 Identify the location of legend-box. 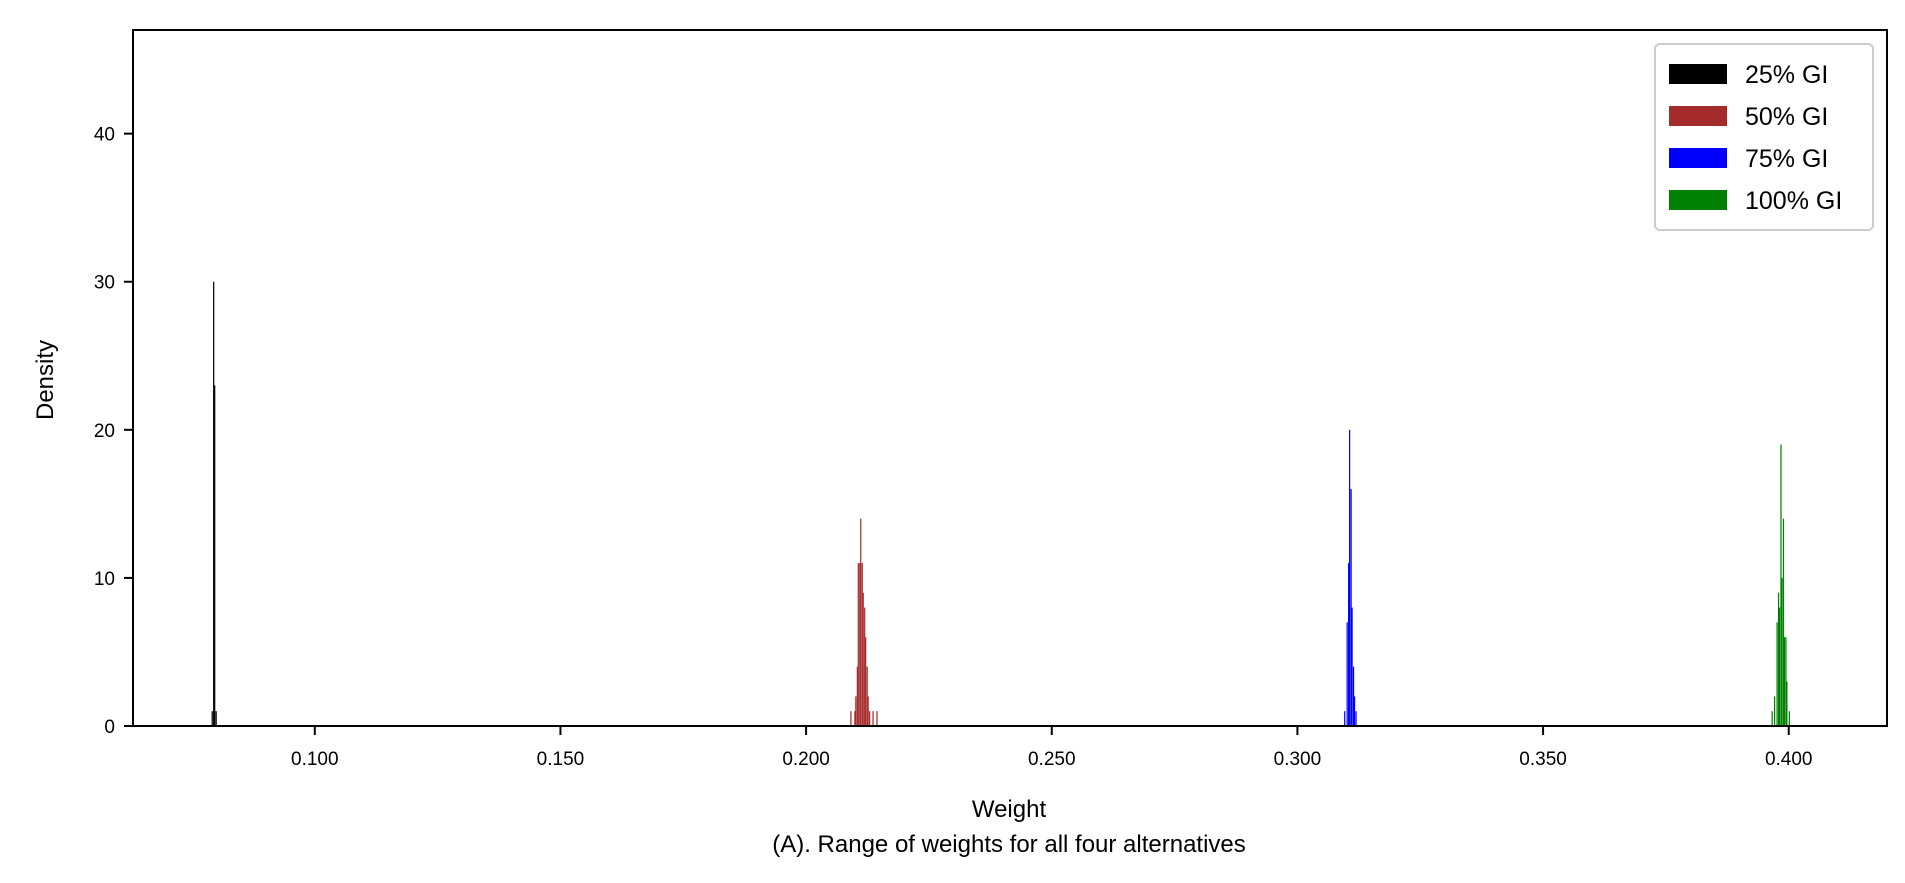
(1764, 137).